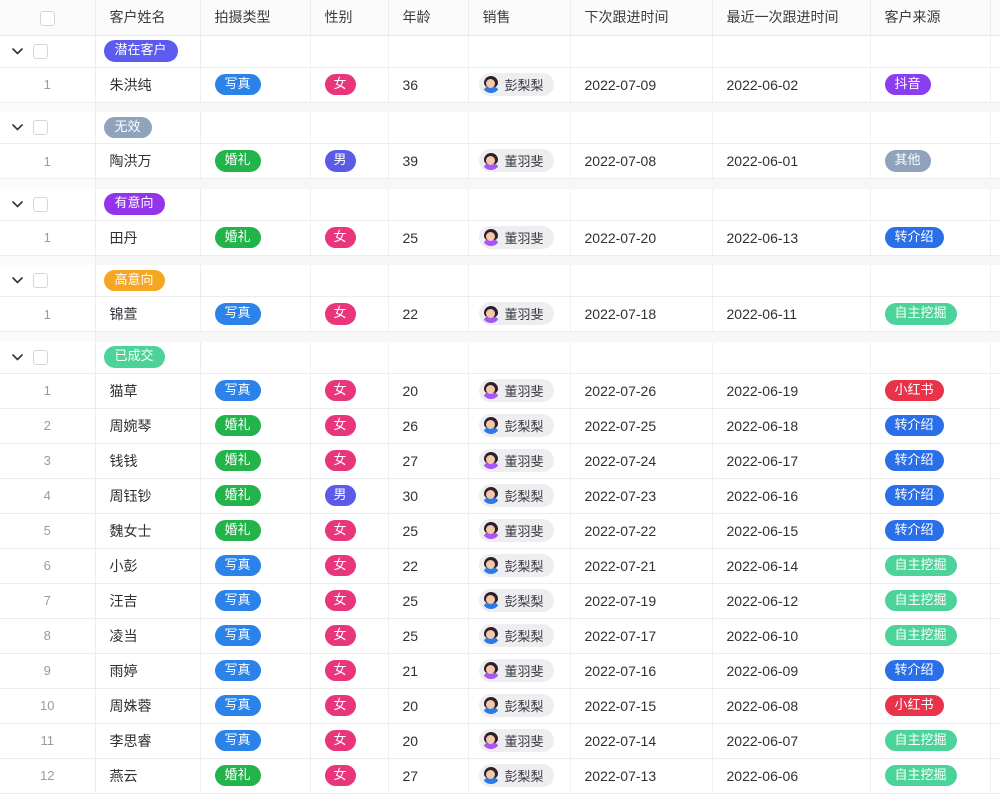 The height and width of the screenshot is (800, 1000). I want to click on table-row: 6 小彭 写真 女 22 彭梨梨 2022-07-21 2022-06-14 自主挖掘, so click(500, 566).